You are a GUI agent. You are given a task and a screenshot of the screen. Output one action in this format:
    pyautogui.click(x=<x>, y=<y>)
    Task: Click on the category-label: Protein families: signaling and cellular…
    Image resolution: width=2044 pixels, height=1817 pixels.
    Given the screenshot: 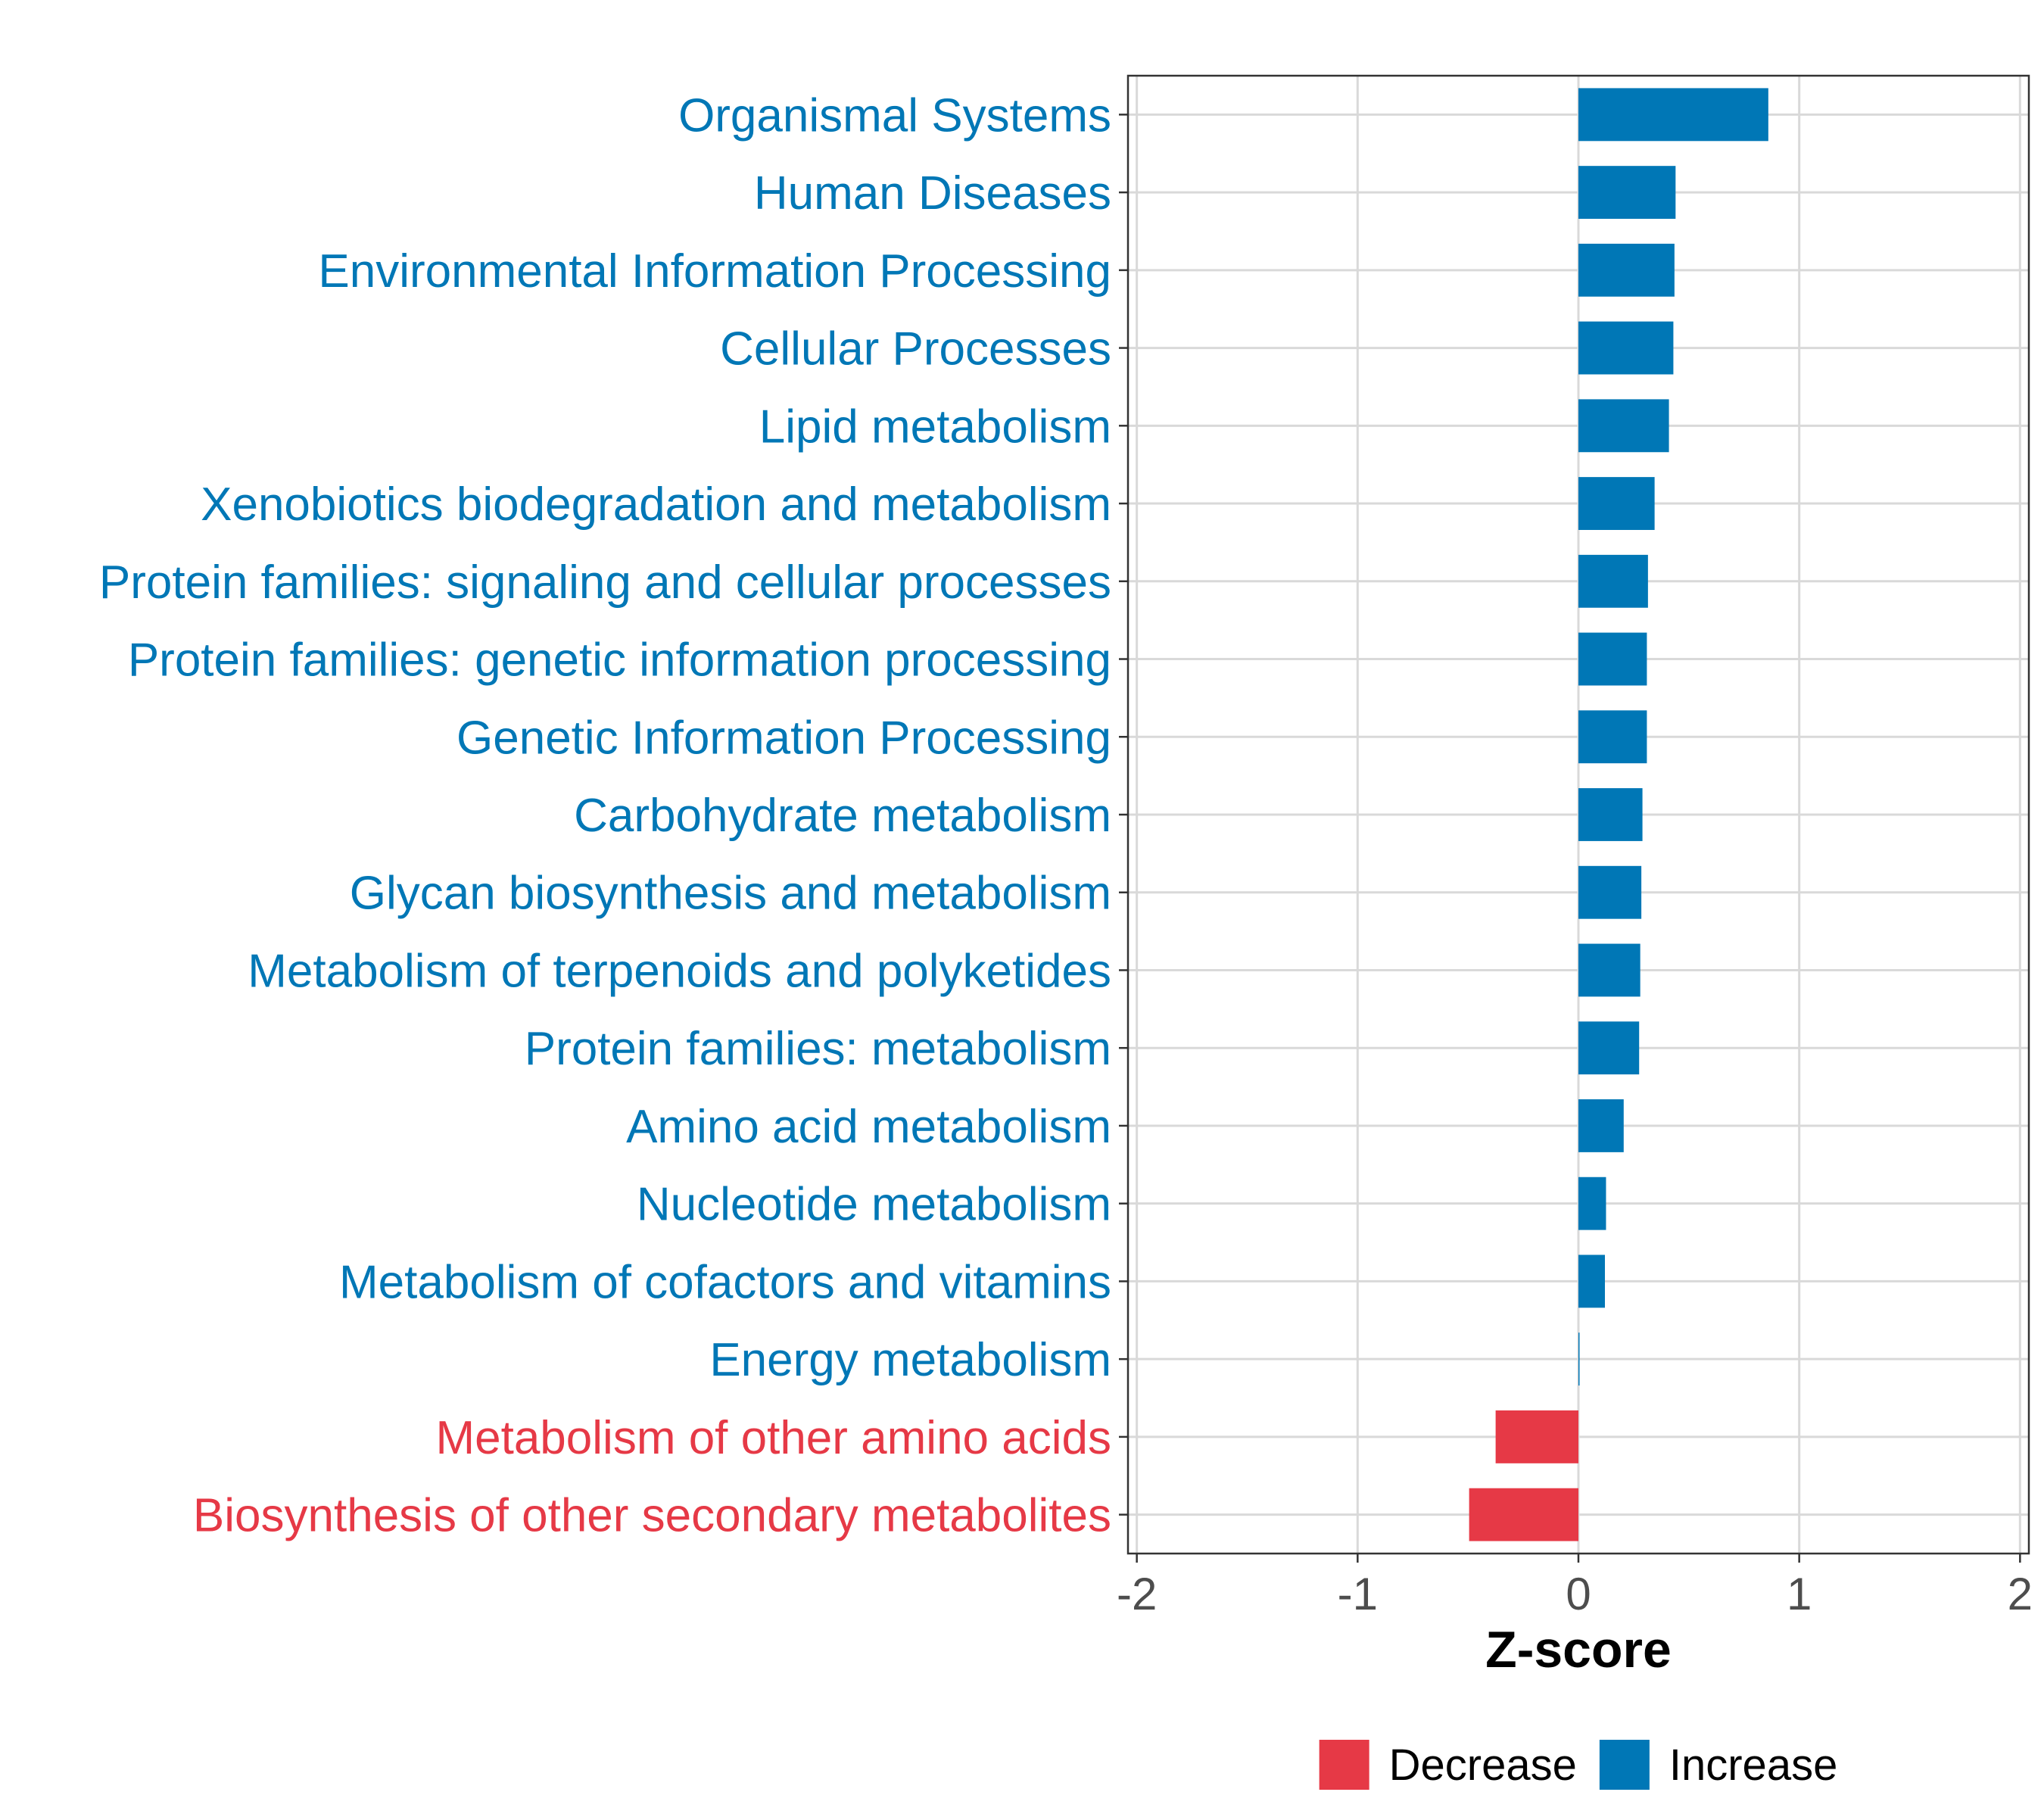 What is the action you would take?
    pyautogui.click(x=605, y=582)
    